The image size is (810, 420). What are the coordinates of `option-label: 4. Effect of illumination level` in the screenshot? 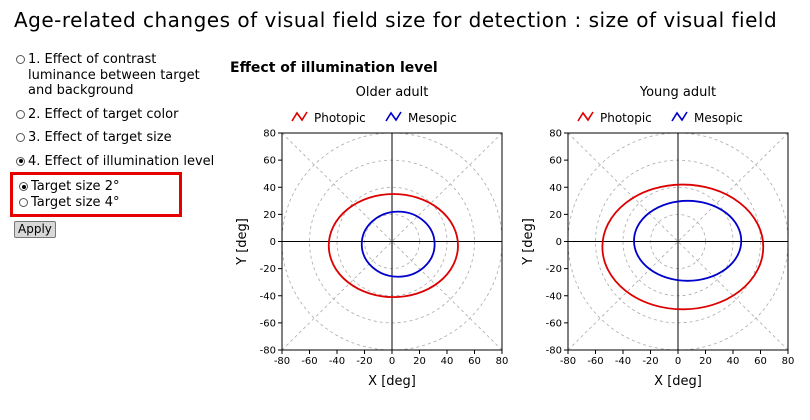 It's located at (121, 161).